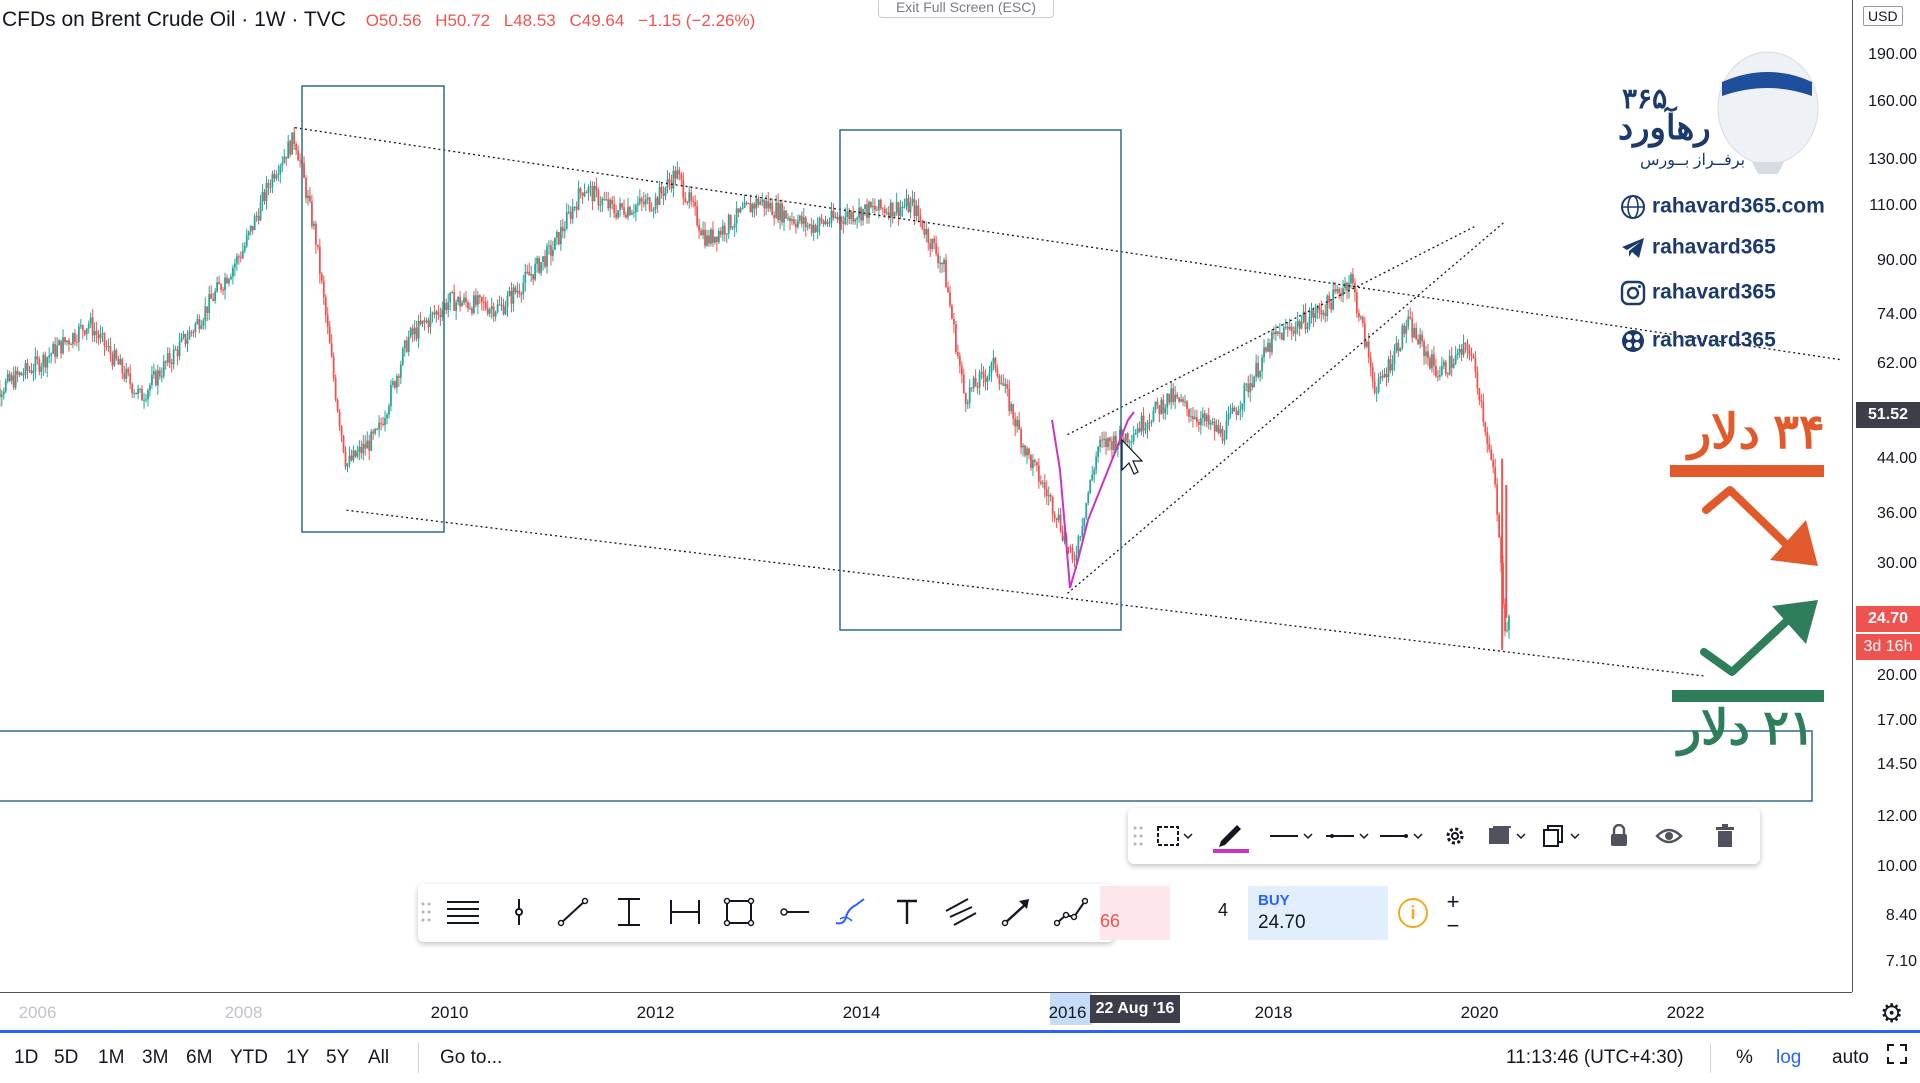 This screenshot has height=1083, width=1920. Describe the element at coordinates (739, 912) in the screenshot. I see `rectangle-icon` at that location.